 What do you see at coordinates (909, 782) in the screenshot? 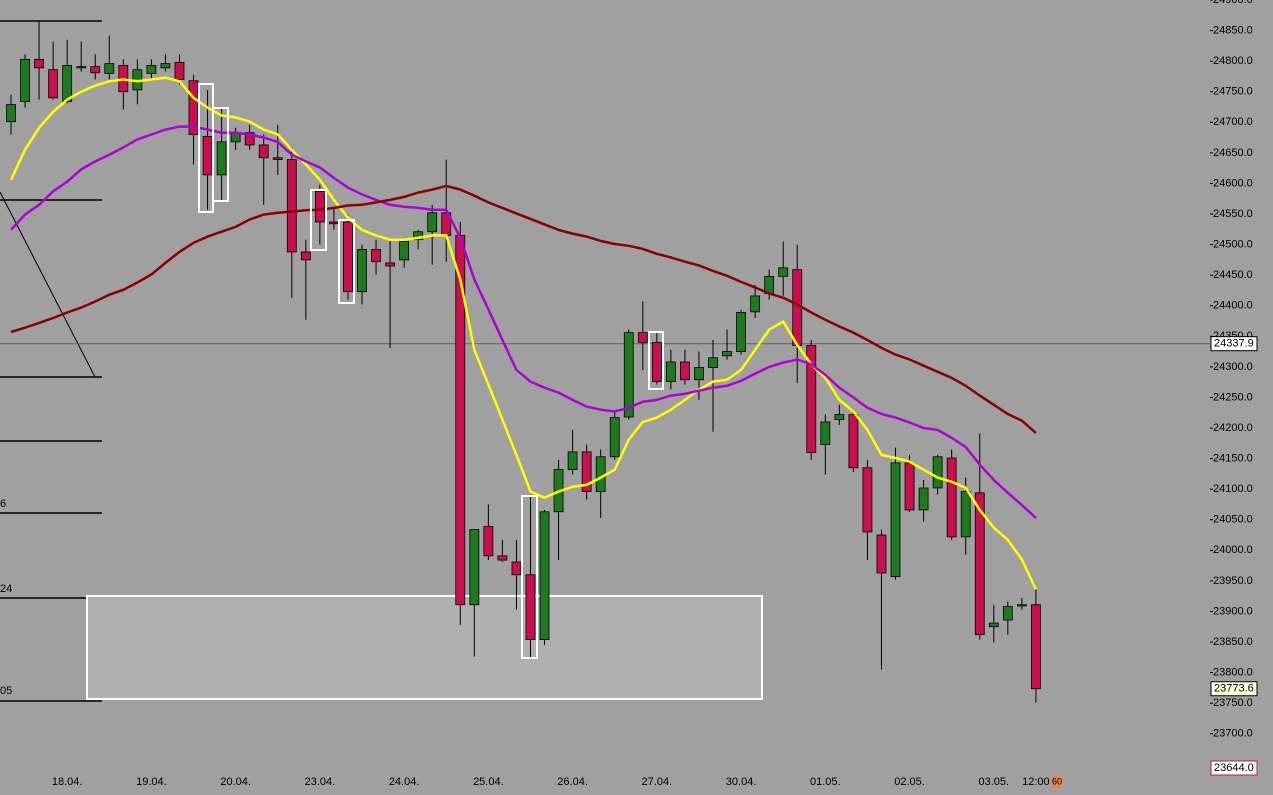
I see `x-tick-label: 02.05.` at bounding box center [909, 782].